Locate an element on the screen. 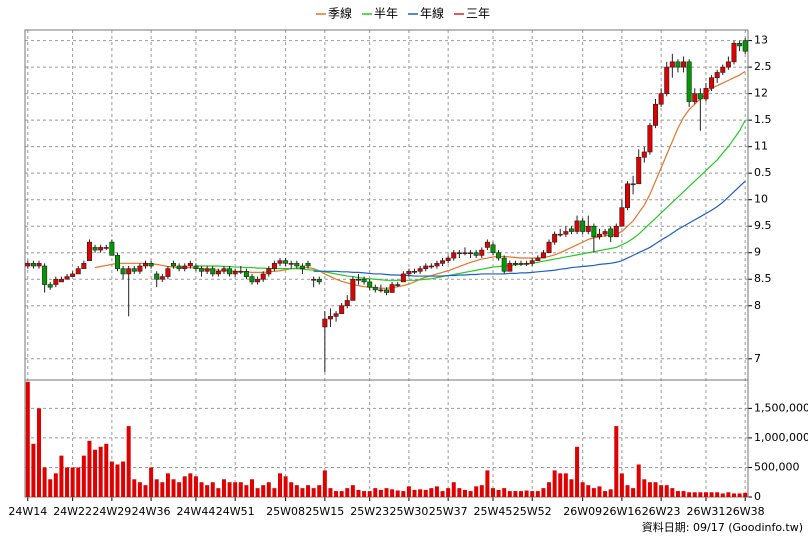 This screenshot has height=540, width=808. ma-line is located at coordinates (529, 228).